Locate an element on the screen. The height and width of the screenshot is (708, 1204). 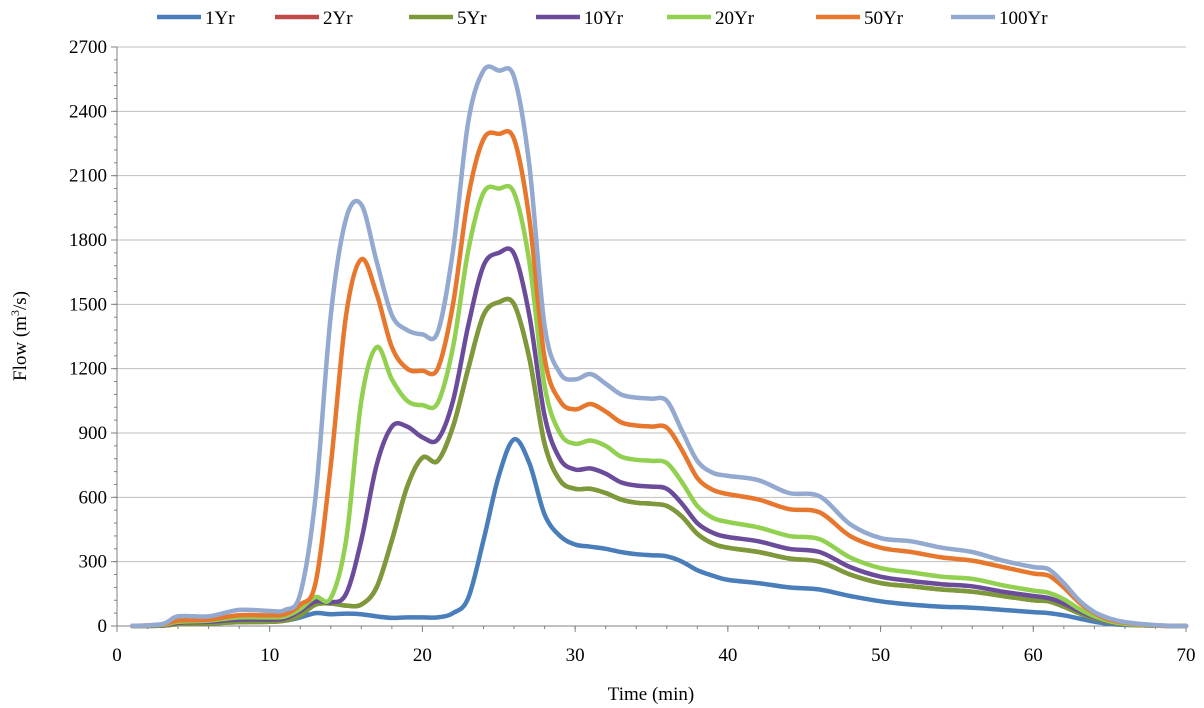
legend: 1Yr 2Yr 5Yr 10Yr 20Yr 50Yr 100Yr is located at coordinates (602, 18).